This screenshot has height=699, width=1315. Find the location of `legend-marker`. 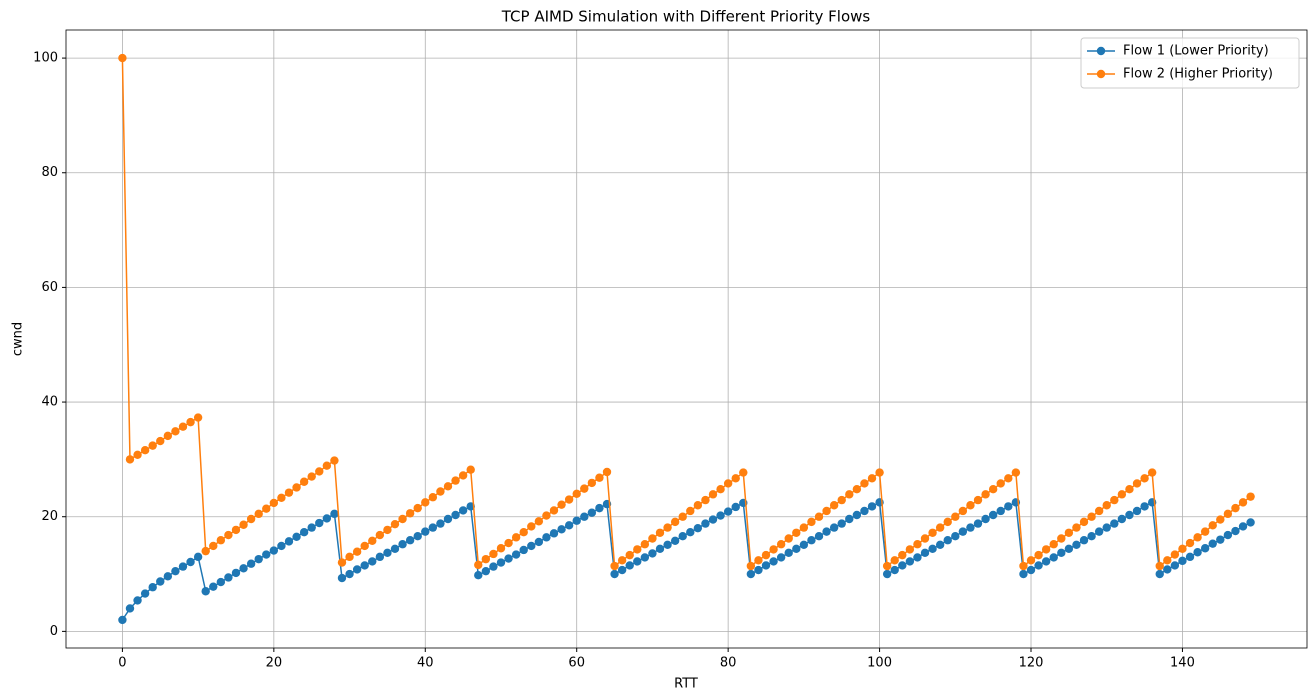

legend-marker is located at coordinates (1101, 74).